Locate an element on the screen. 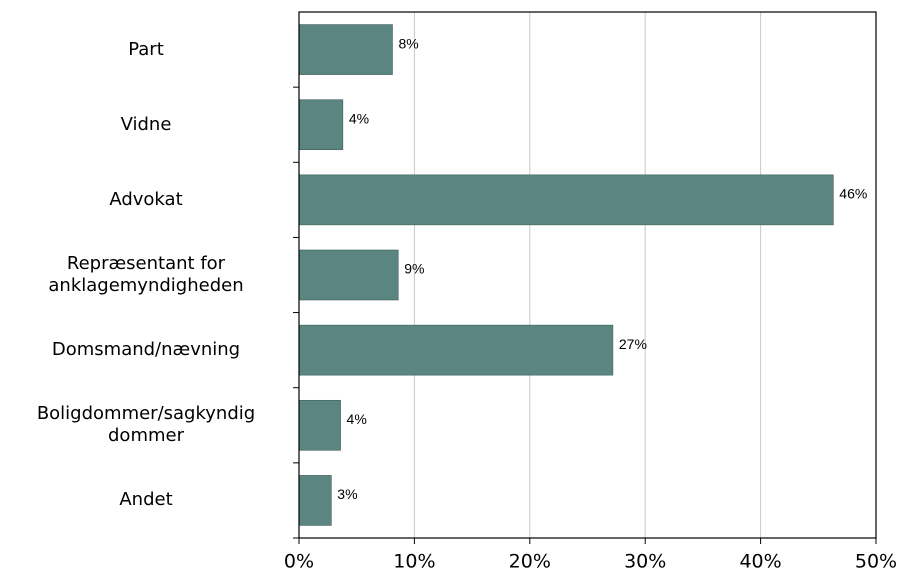 This screenshot has width=904, height=578. x-tick-label: 0% is located at coordinates (299, 562).